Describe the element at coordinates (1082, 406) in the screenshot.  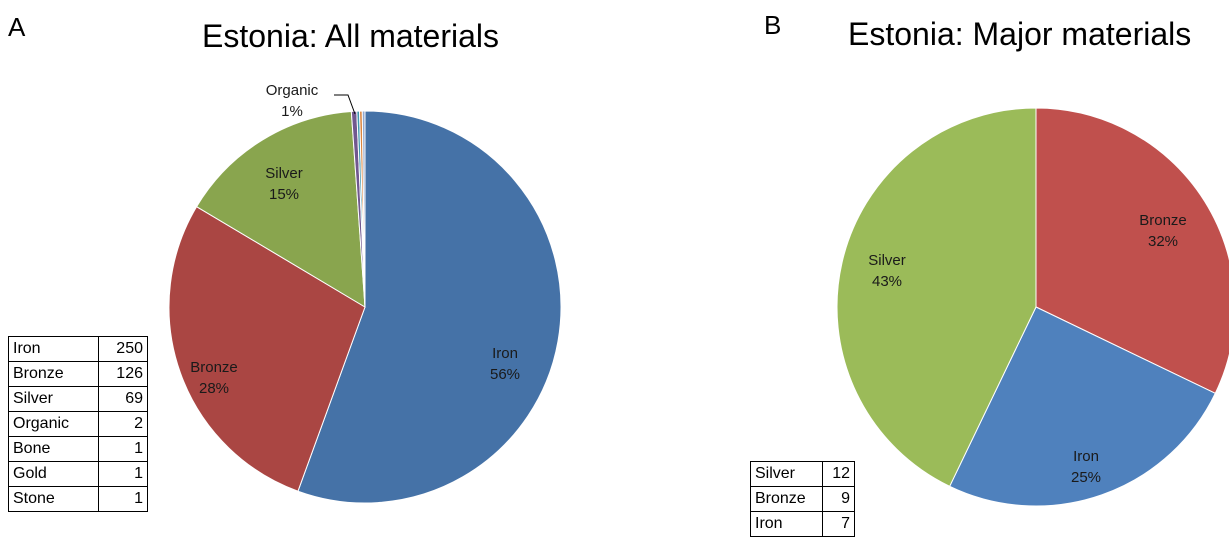
I see `slice-iron` at that location.